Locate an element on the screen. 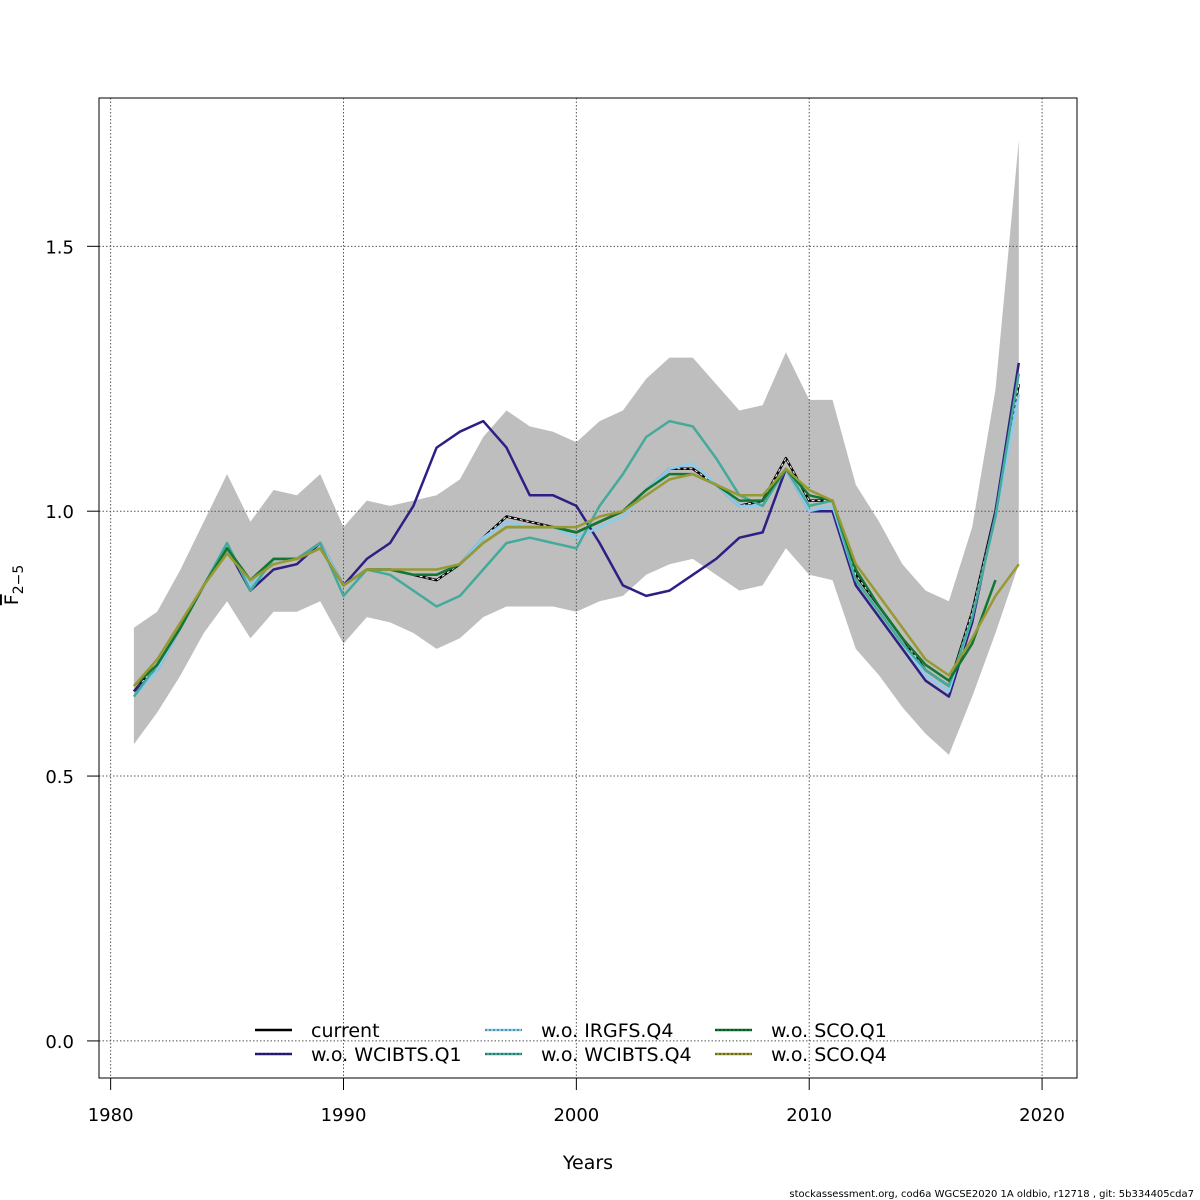 This screenshot has width=1200, height=1200. y-tick-label: 1.5 is located at coordinates (59, 247).